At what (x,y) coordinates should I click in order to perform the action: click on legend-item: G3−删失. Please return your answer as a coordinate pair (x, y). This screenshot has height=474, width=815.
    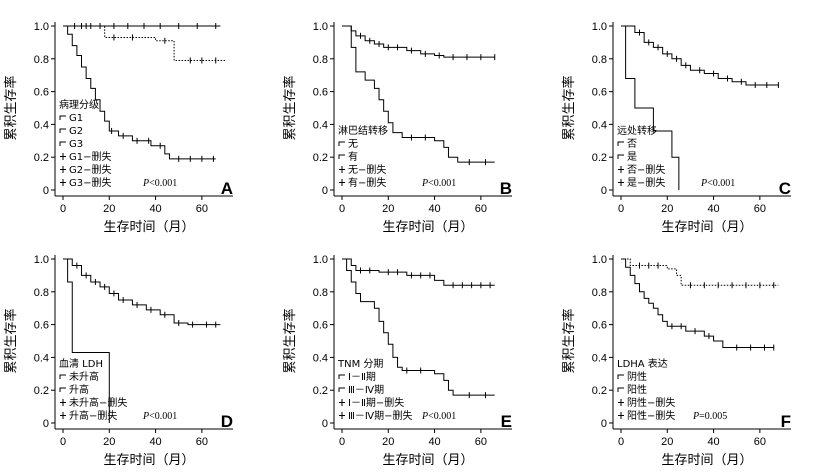
    Looking at the image, I should click on (90, 182).